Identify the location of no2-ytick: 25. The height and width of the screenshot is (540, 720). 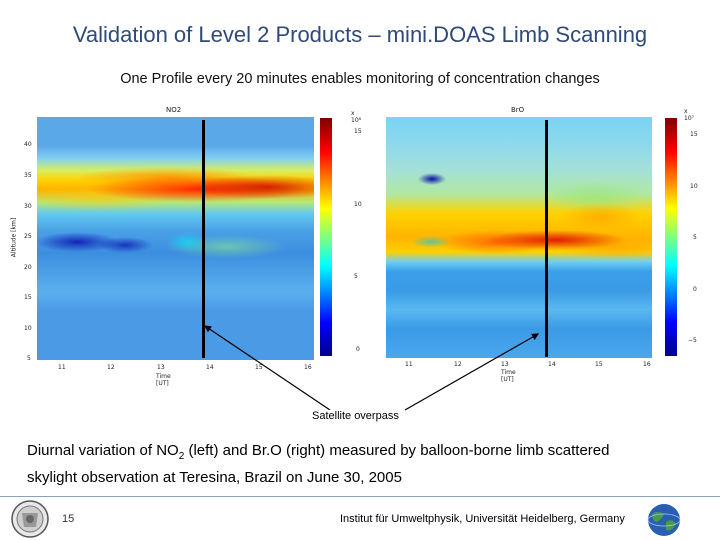
(28, 236).